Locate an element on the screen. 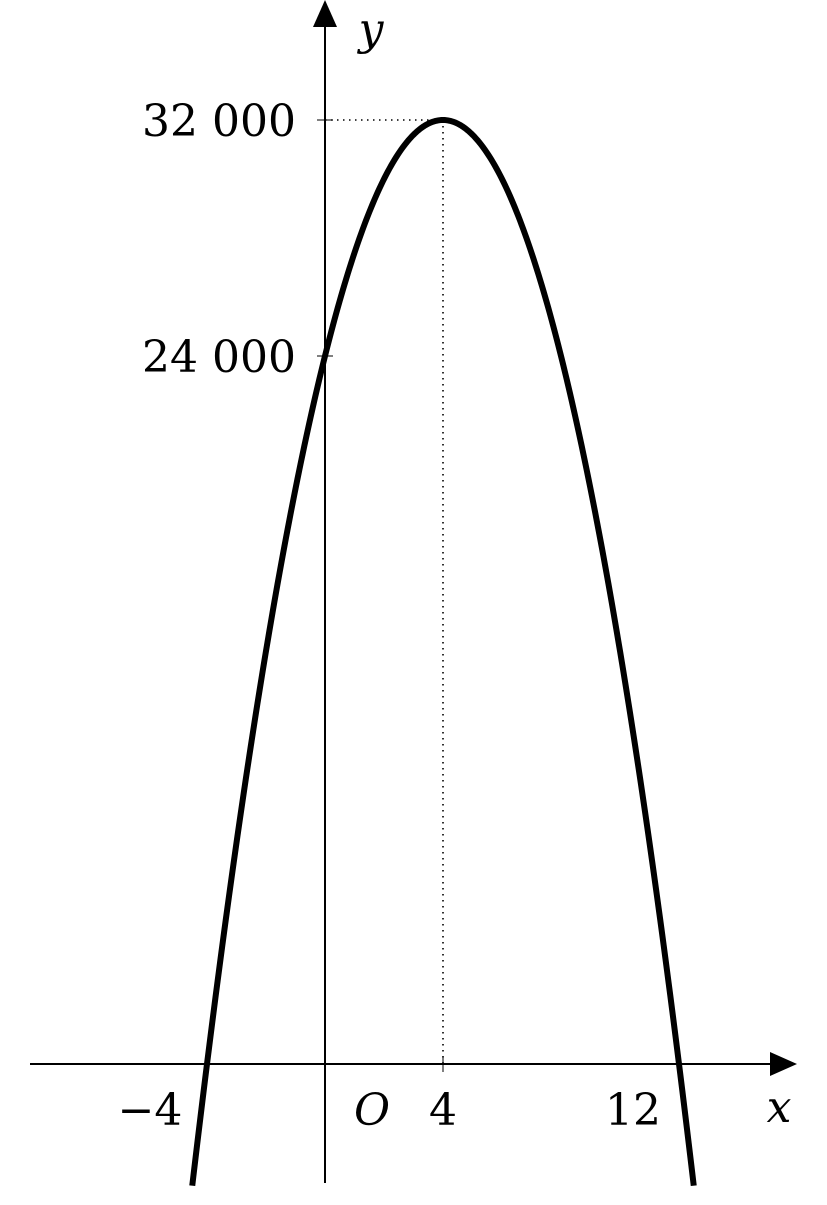  x-axis-label: x is located at coordinates (779, 1107).